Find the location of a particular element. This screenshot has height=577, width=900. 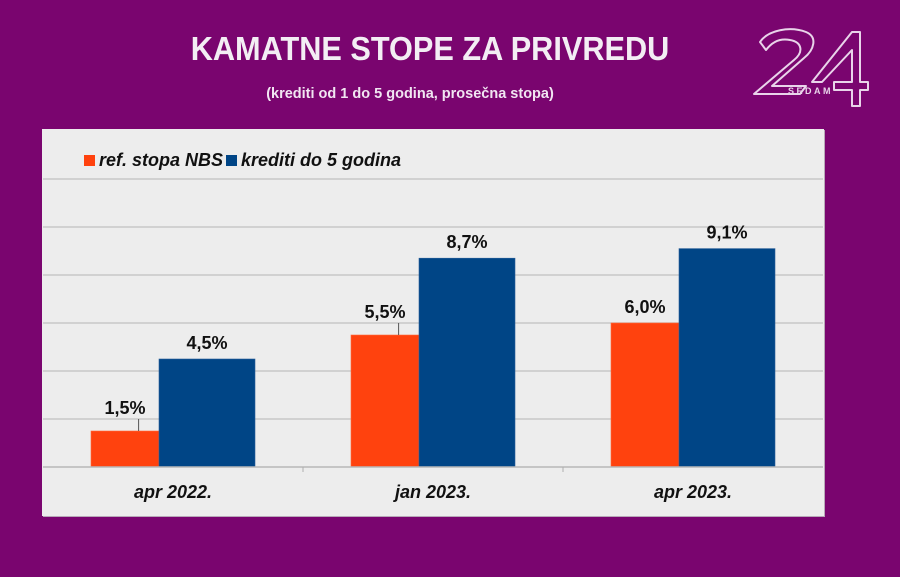

data-label: 5,5% is located at coordinates (384, 312).